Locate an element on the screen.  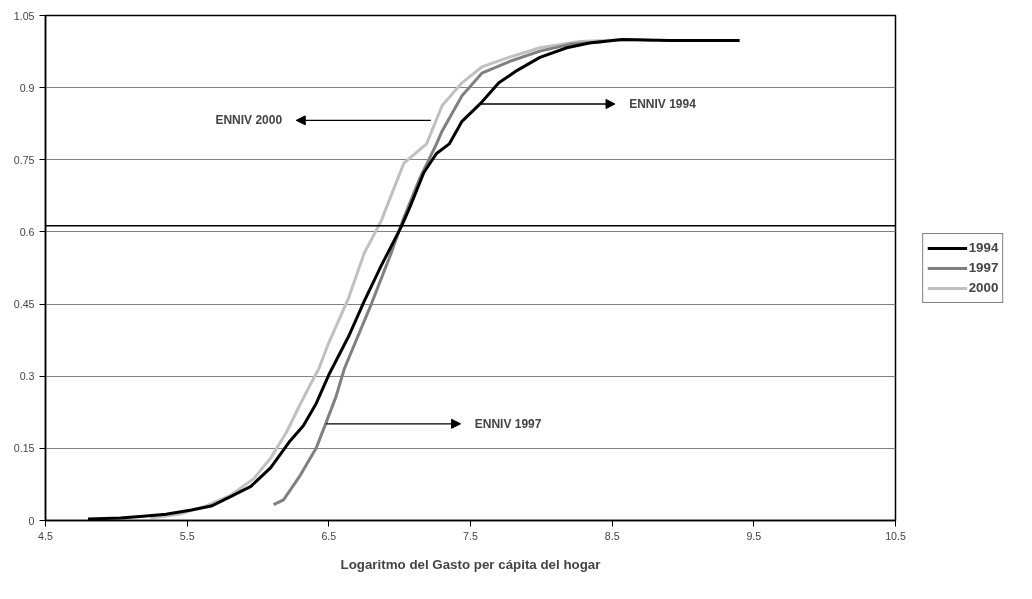
annotation: ENNIV 2000 is located at coordinates (249, 120).